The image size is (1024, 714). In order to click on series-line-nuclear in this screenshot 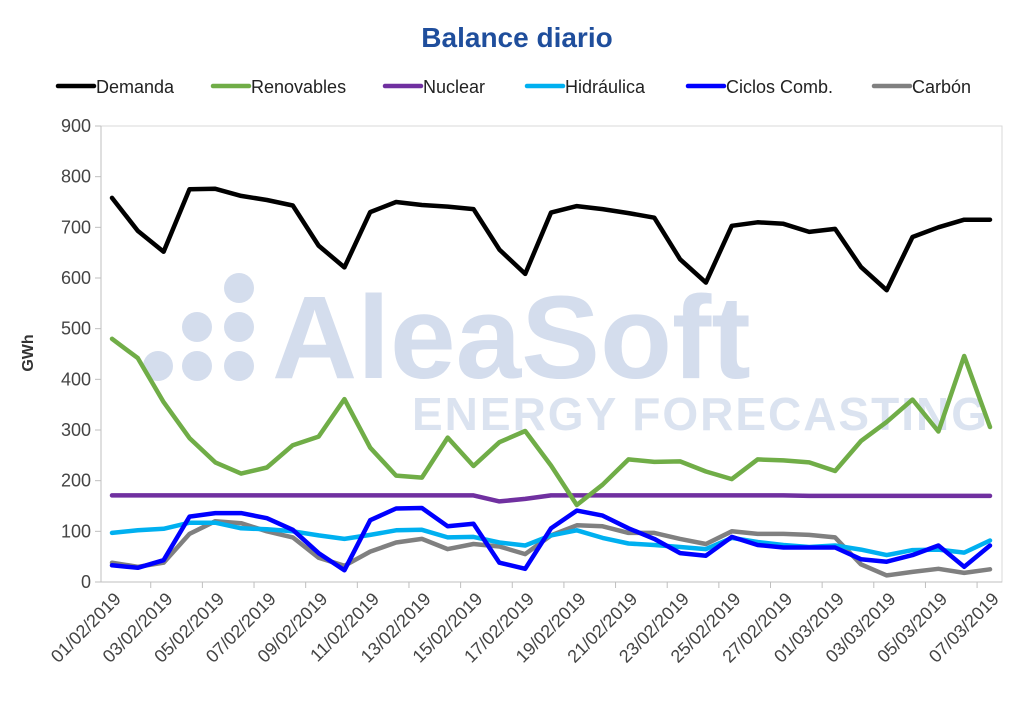, I will do `click(551, 498)`.